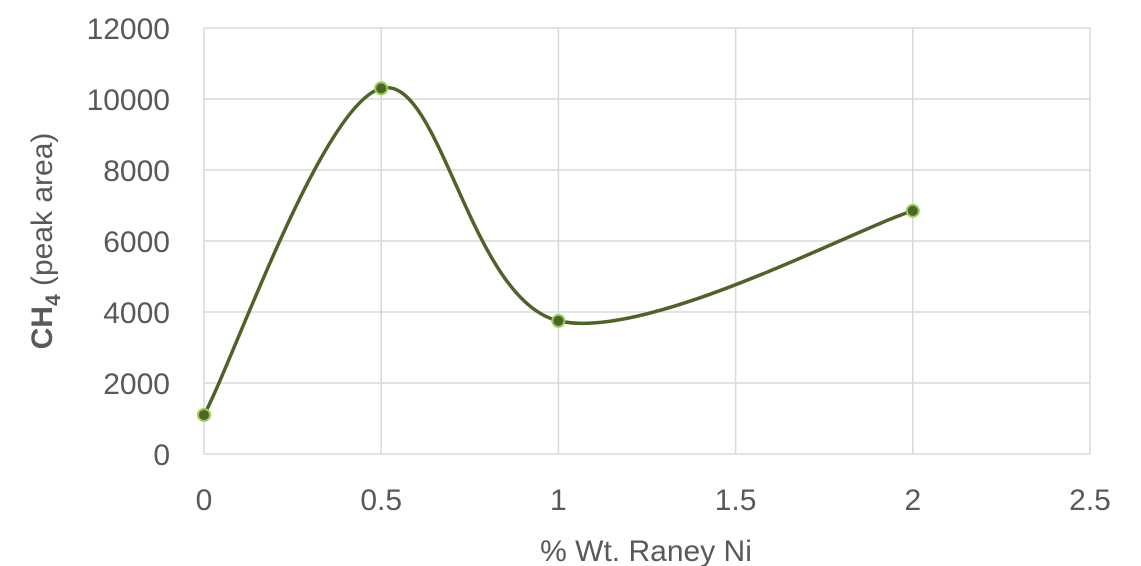 Image resolution: width=1141 pixels, height=566 pixels. What do you see at coordinates (381, 500) in the screenshot?
I see `x-tick-label: 0.5` at bounding box center [381, 500].